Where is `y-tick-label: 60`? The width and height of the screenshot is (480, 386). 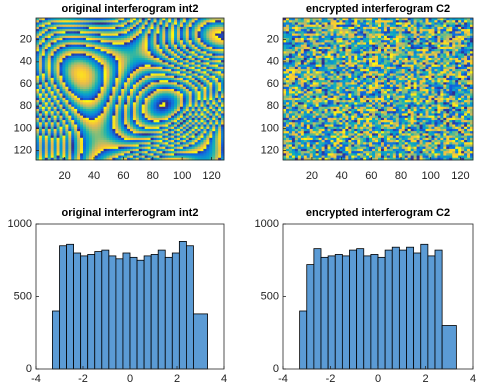
y-tick-label: 60 is located at coordinates (26, 84).